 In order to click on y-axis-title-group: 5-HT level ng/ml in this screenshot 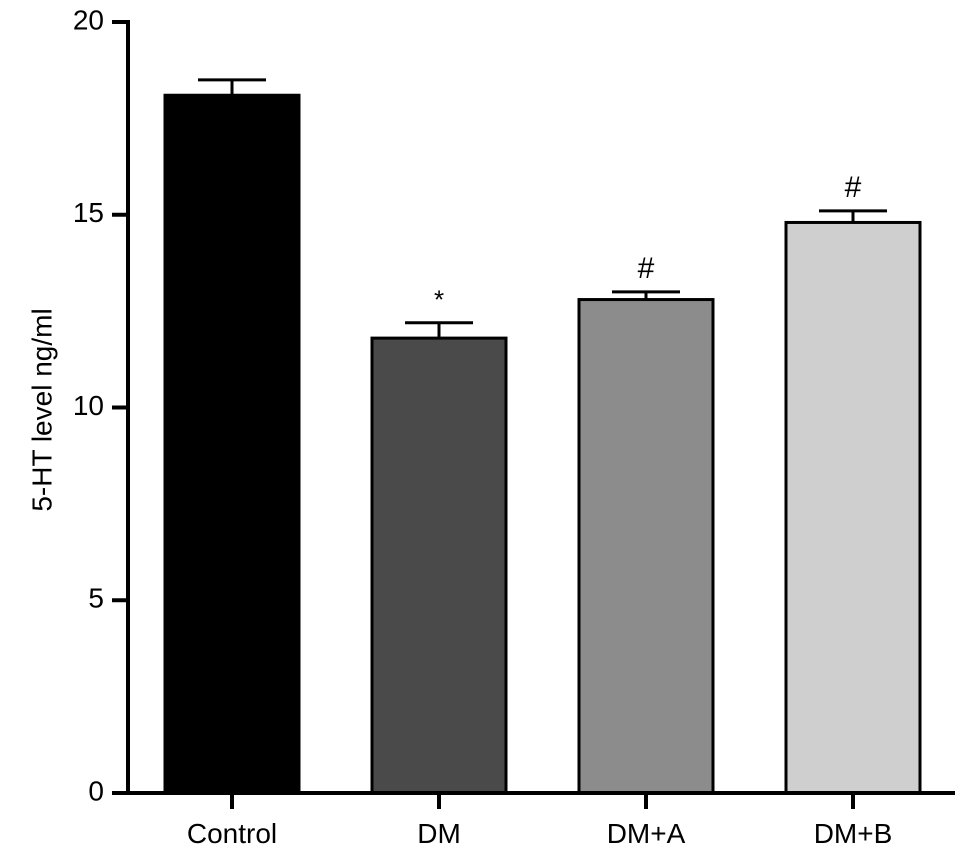, I will do `click(41, 409)`.